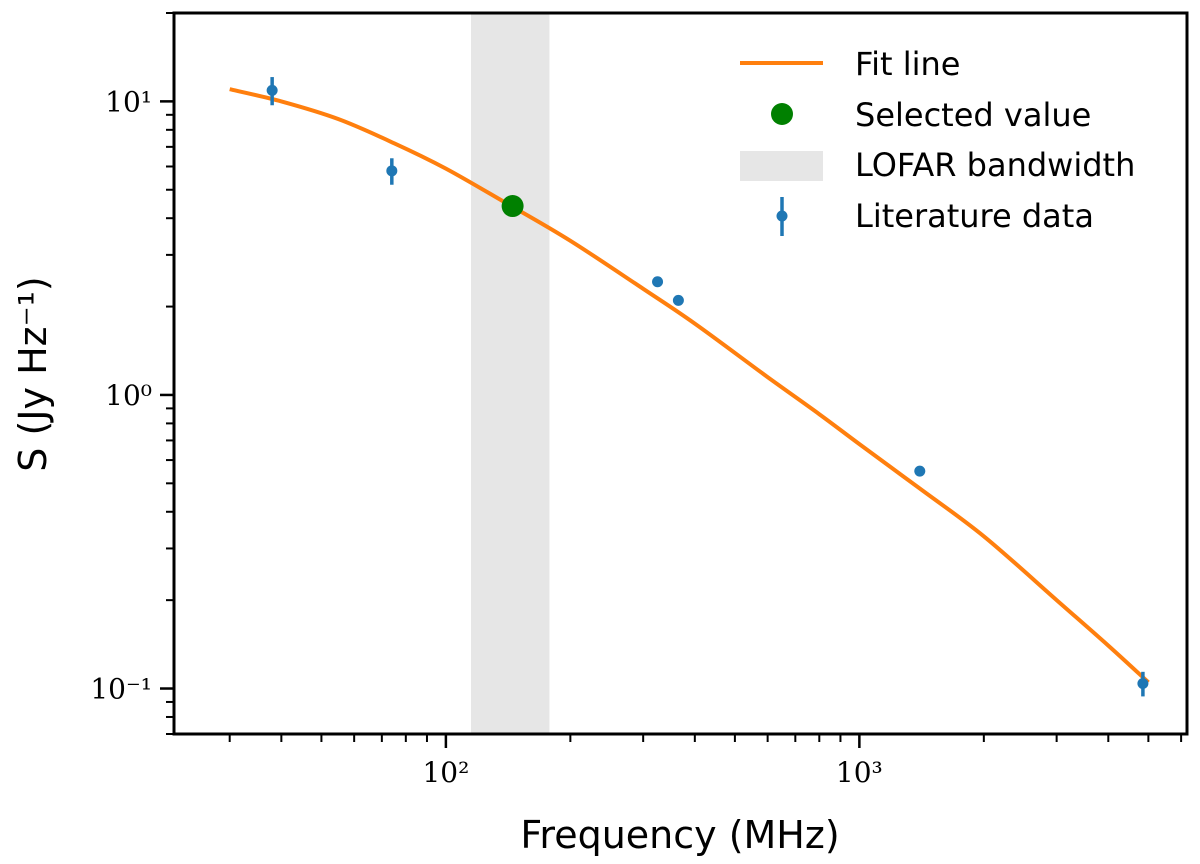 Image resolution: width=1200 pixels, height=864 pixels. I want to click on lofar-band, so click(510, 373).